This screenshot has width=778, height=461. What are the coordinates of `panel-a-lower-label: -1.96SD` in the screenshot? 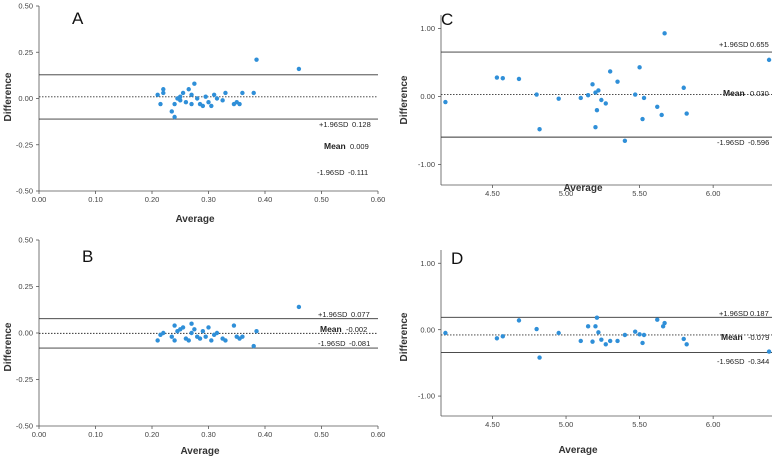 It's located at (331, 172).